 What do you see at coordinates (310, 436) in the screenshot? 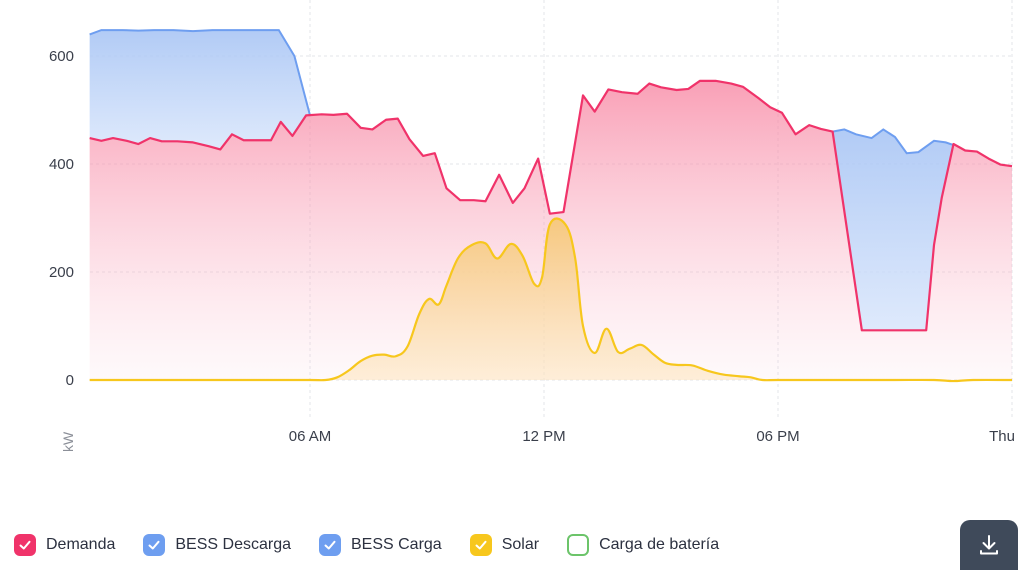
I see `x-tick-label: 06 AM` at bounding box center [310, 436].